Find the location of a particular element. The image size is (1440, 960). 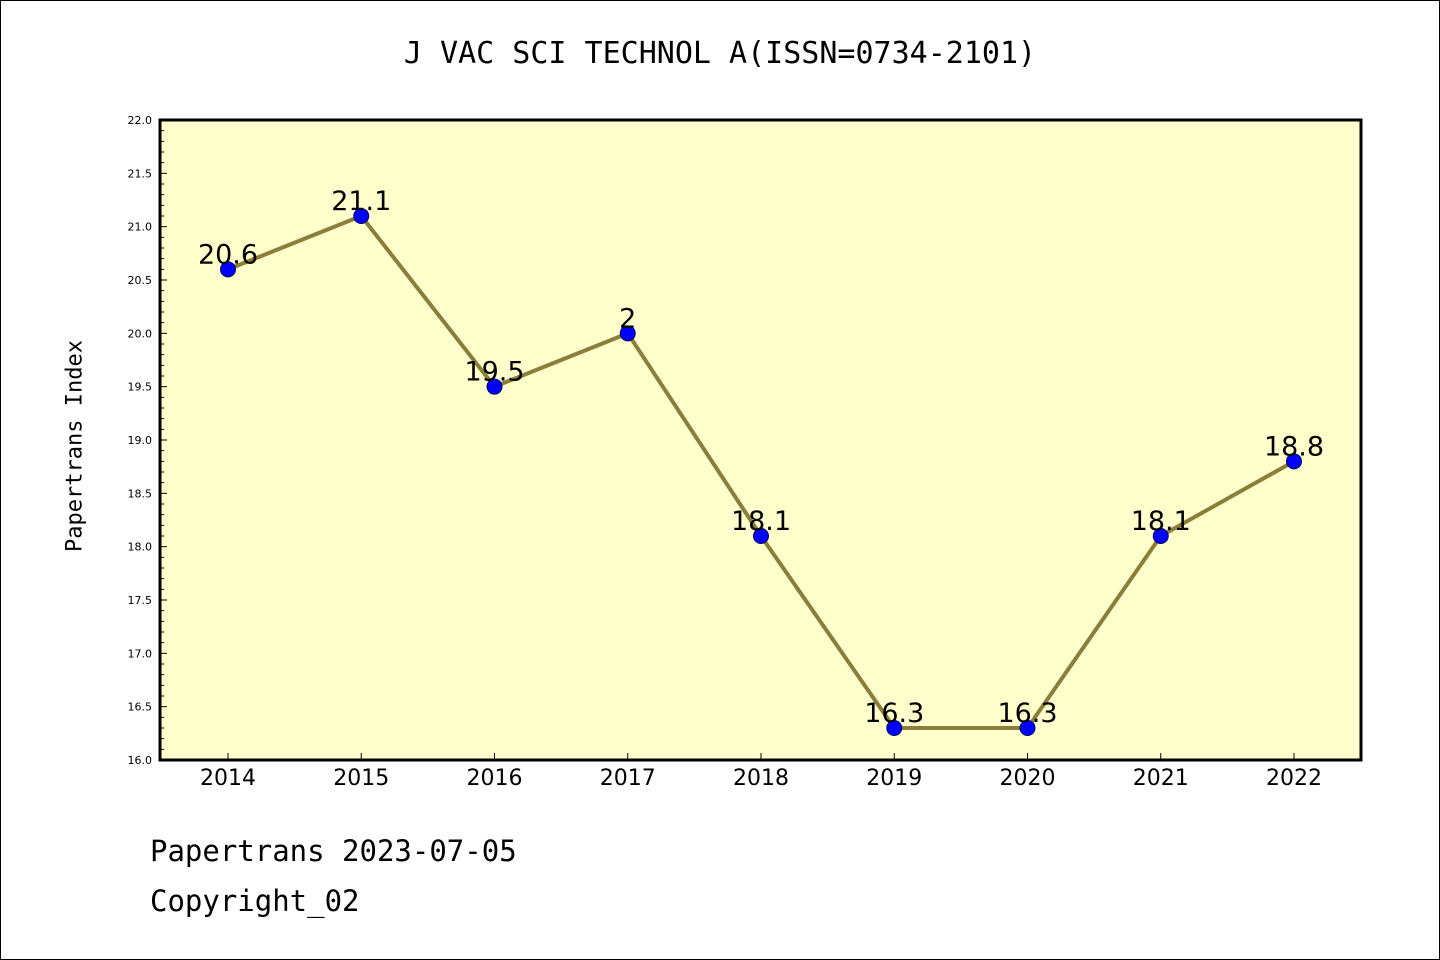

data-label: 2 is located at coordinates (627, 318).